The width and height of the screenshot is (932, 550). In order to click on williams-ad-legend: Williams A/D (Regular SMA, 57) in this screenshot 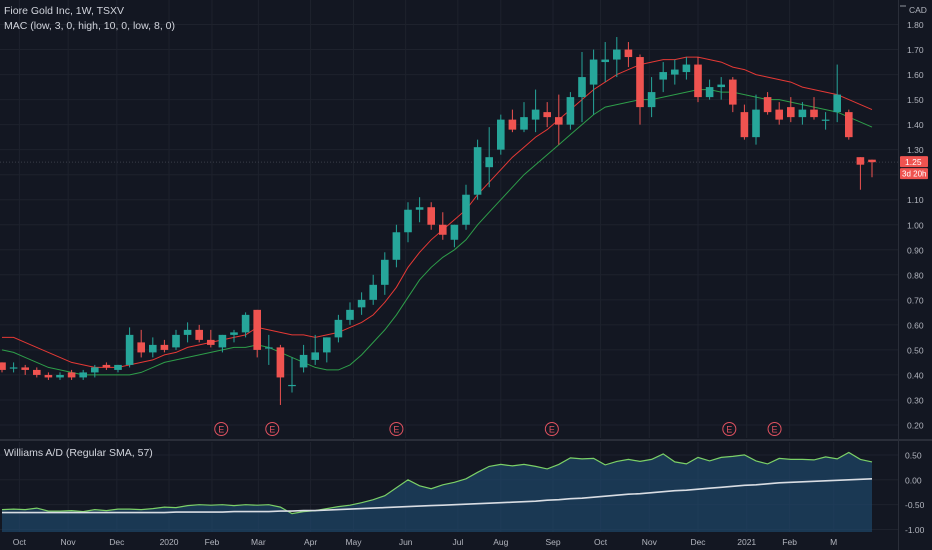, I will do `click(78, 453)`.